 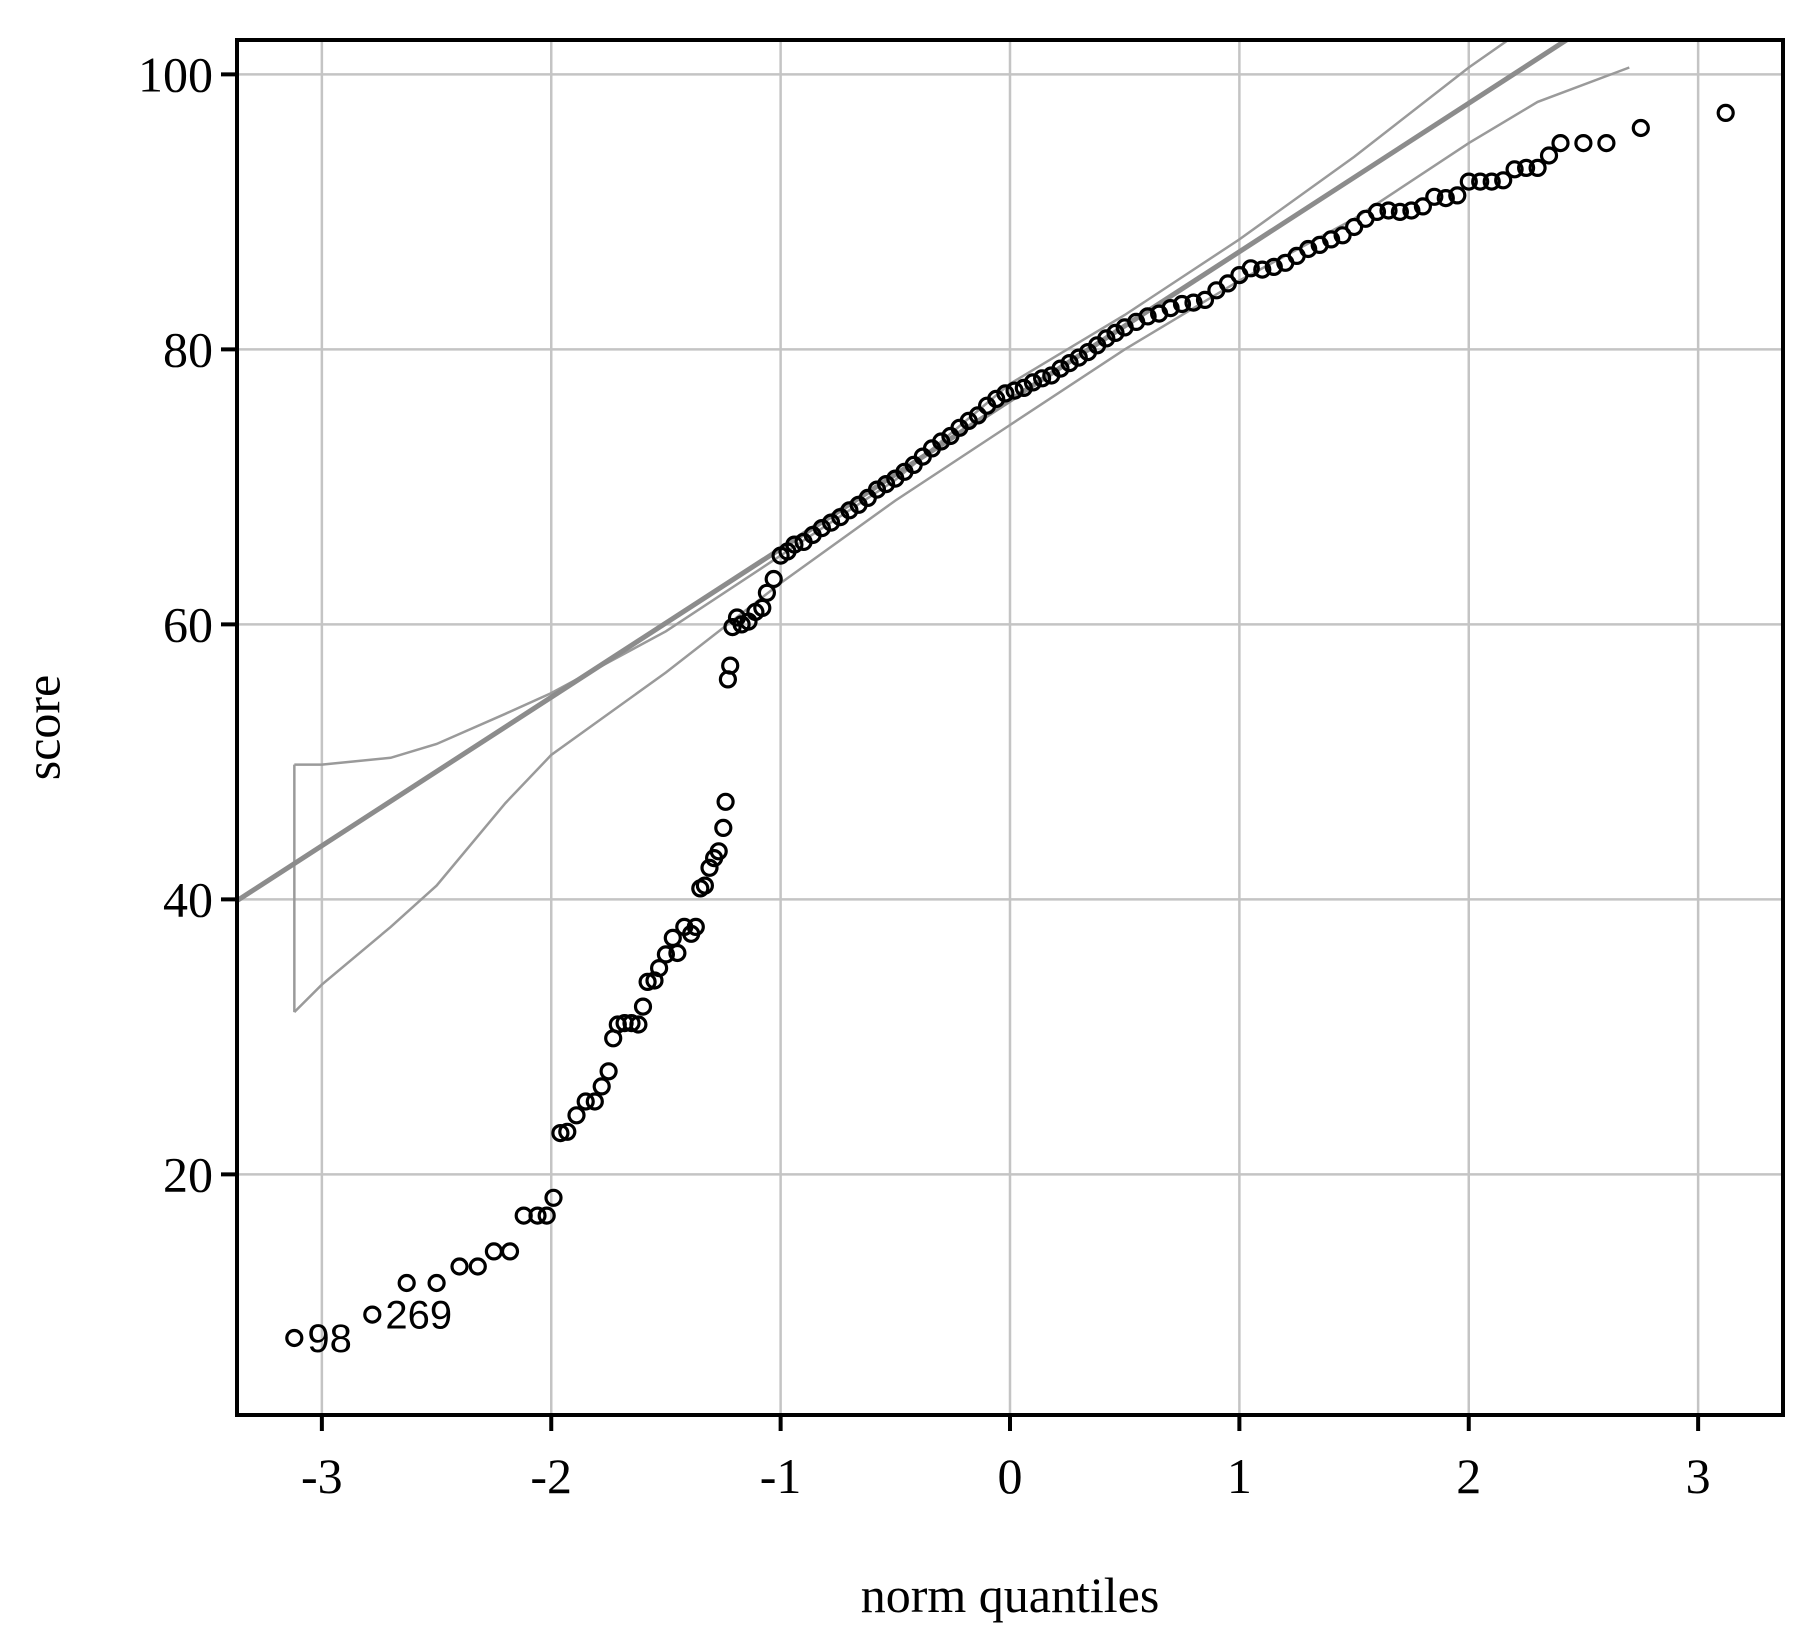 I want to click on y-tick-label: 100, so click(x=175, y=74).